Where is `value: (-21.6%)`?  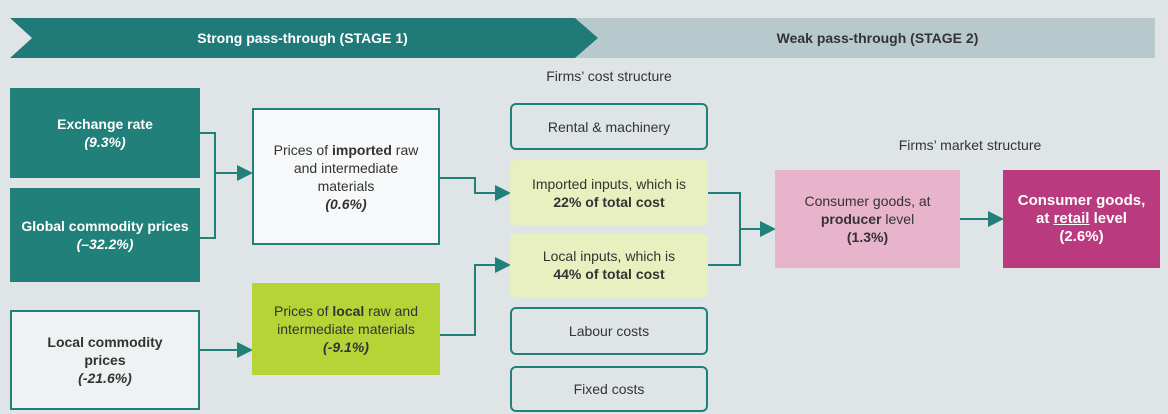 value: (-21.6%) is located at coordinates (105, 378).